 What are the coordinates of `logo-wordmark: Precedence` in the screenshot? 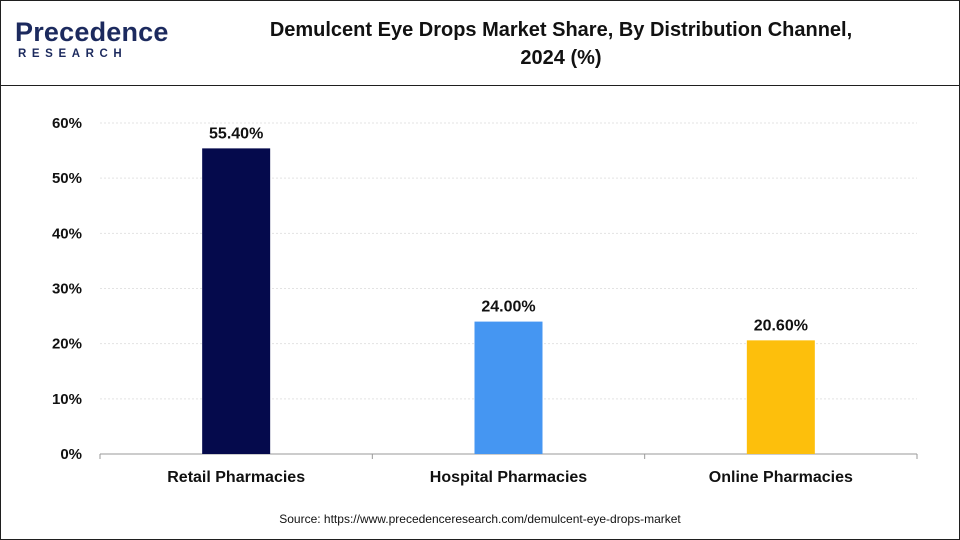 It's located at (92, 32).